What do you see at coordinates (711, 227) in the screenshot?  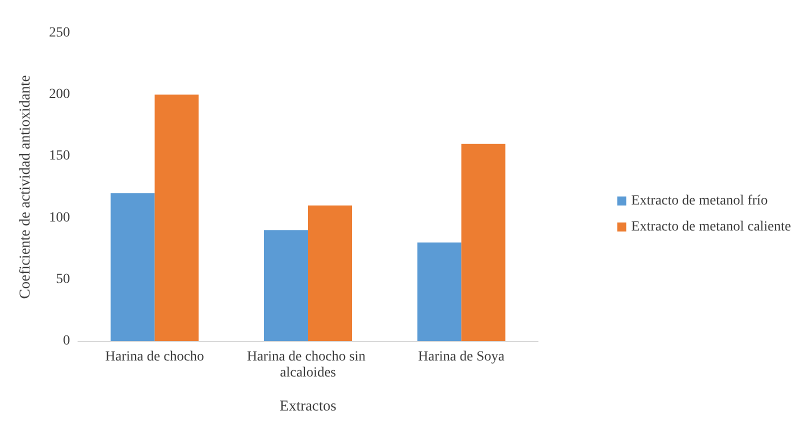 I see `legend-label: Extracto de metanol caliente` at bounding box center [711, 227].